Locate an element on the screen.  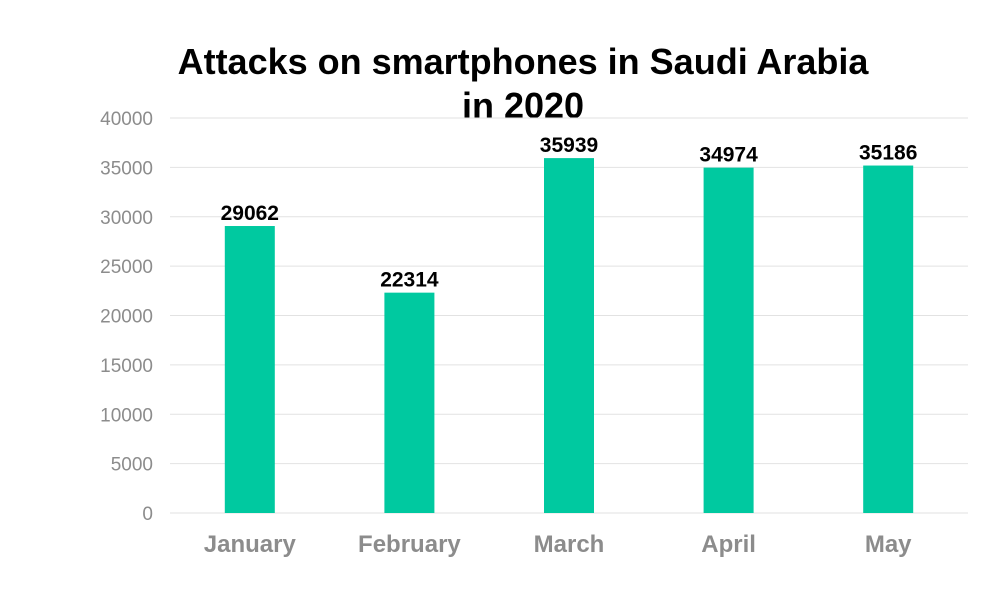
y-tick-label: 25000 is located at coordinates (126, 267).